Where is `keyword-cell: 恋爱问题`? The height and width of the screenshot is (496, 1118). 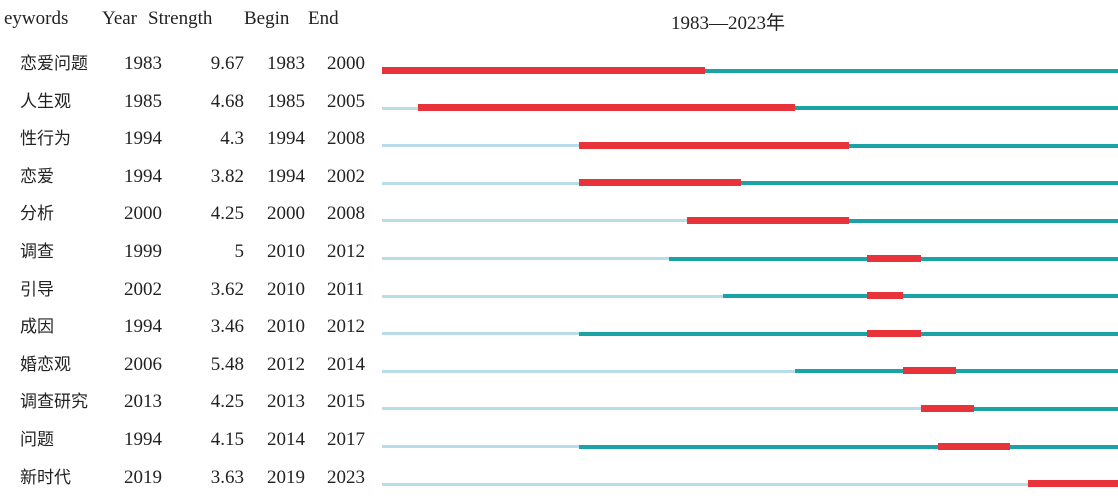
keyword-cell: 恋爱问题 is located at coordinates (54, 64).